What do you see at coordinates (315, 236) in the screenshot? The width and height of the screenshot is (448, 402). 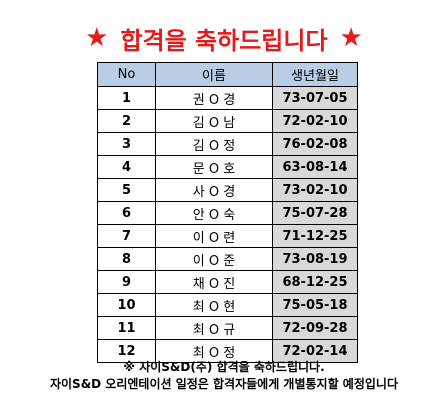 I see `row-birthdate: 71-12-25` at bounding box center [315, 236].